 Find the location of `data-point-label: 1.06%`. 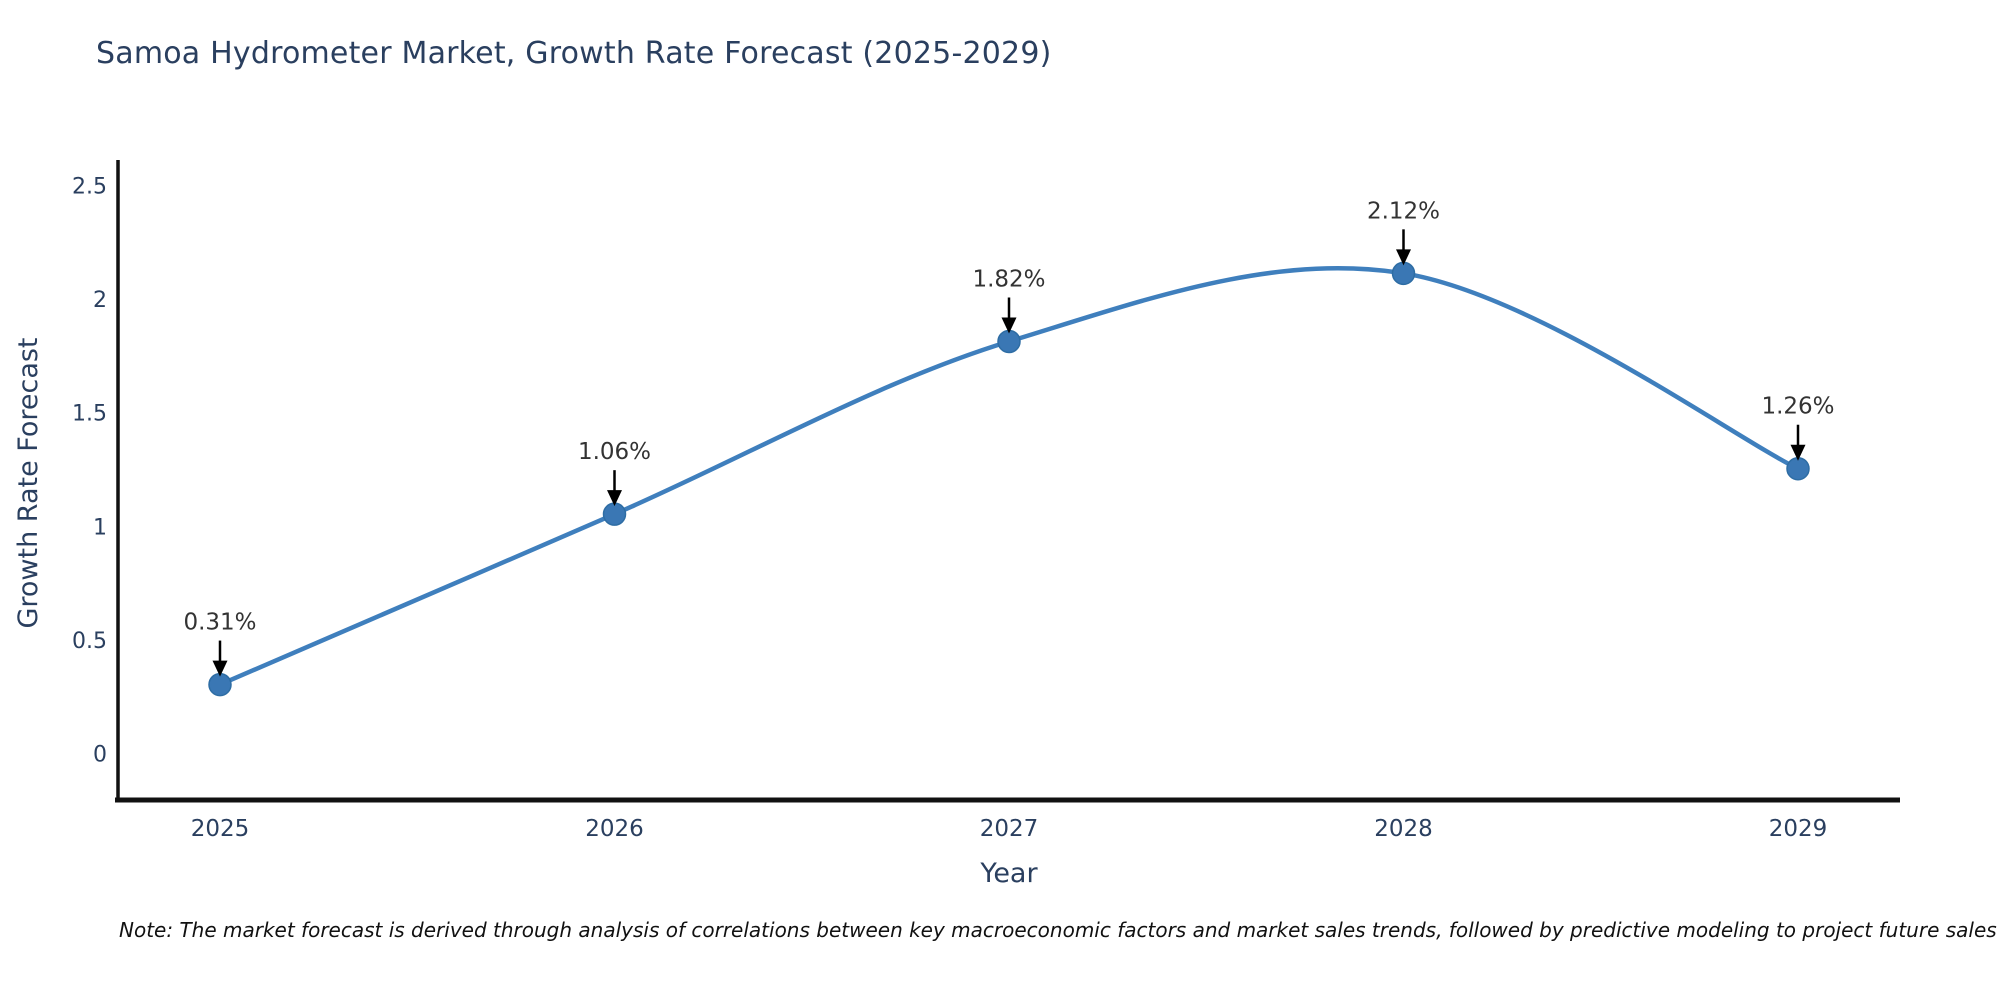

data-point-label: 1.06% is located at coordinates (614, 452).